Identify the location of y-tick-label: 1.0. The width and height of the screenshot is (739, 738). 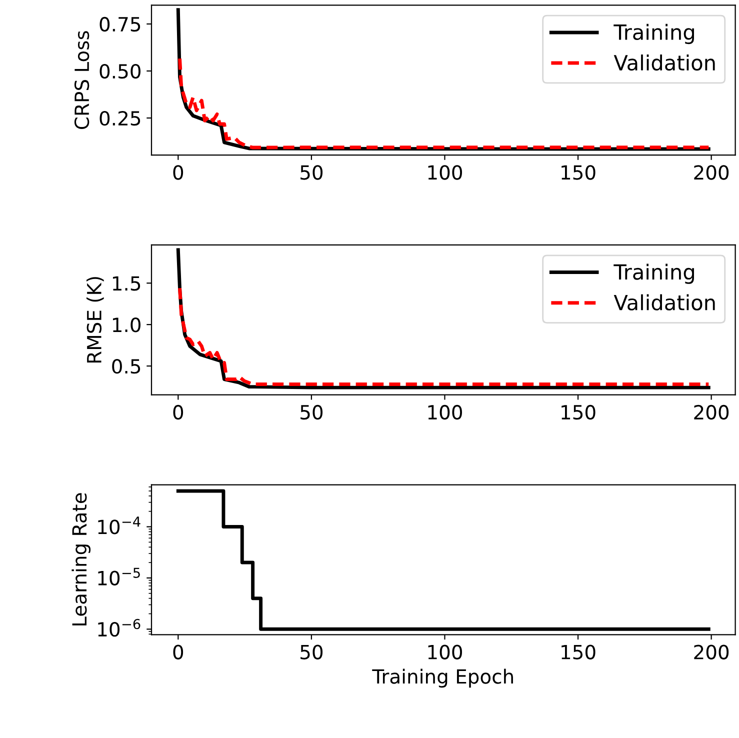
(126, 325).